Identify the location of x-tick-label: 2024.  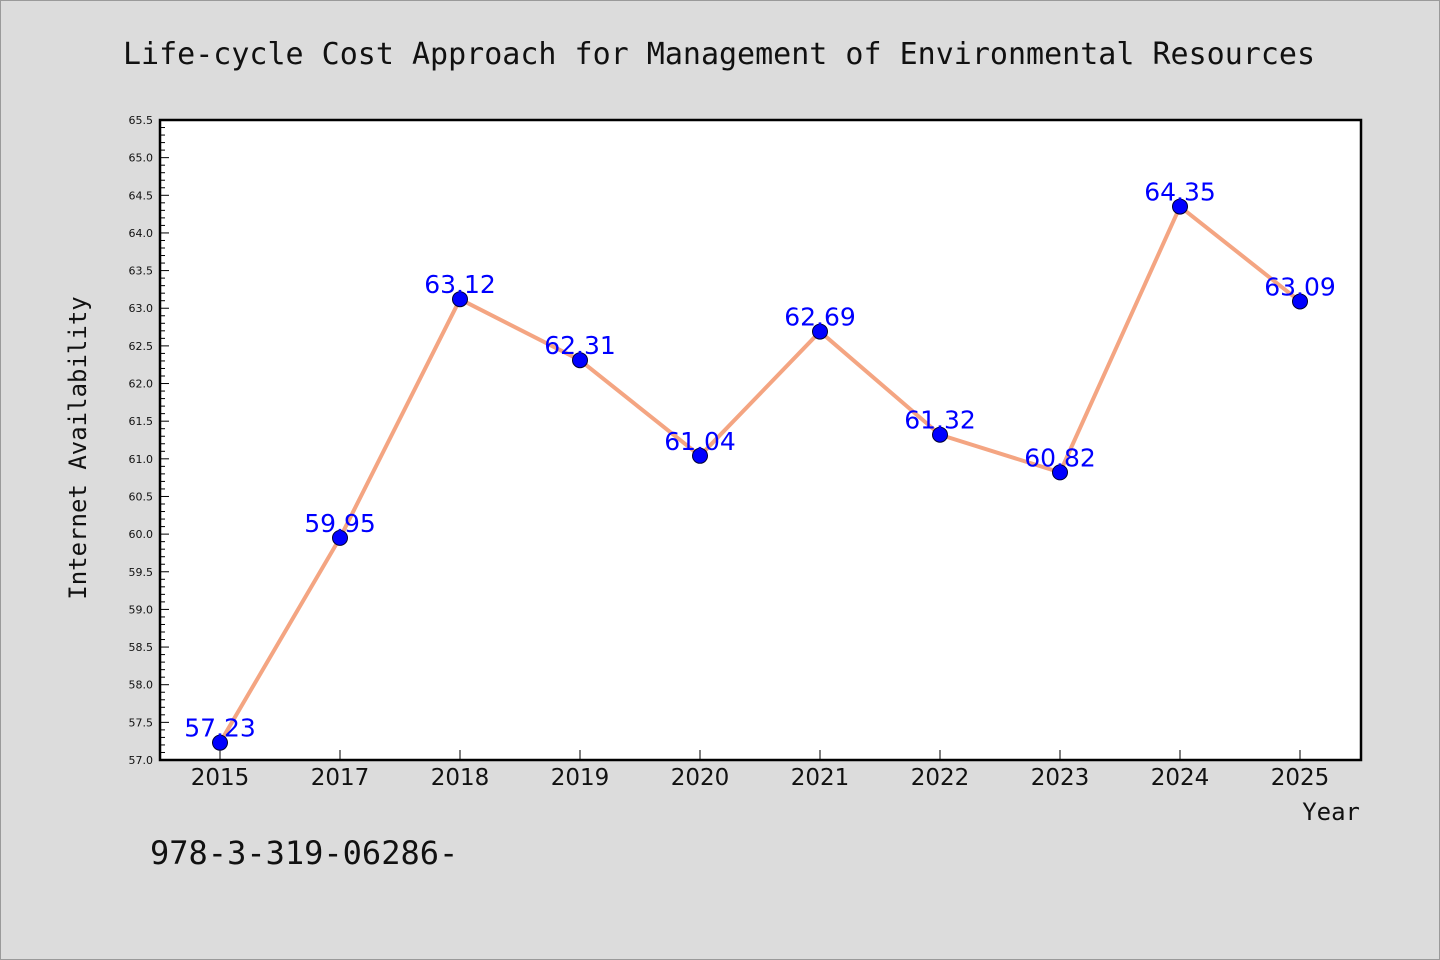
(1180, 778).